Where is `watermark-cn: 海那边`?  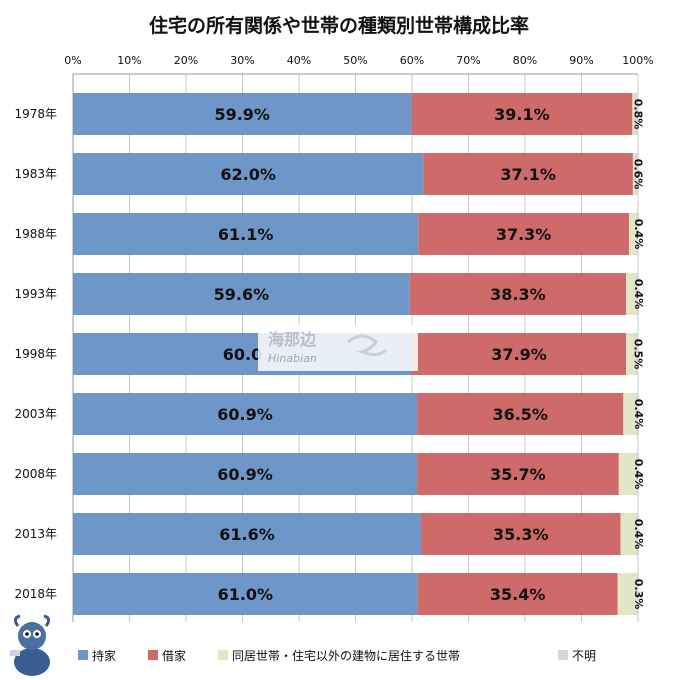 watermark-cn: 海那边 is located at coordinates (292, 339).